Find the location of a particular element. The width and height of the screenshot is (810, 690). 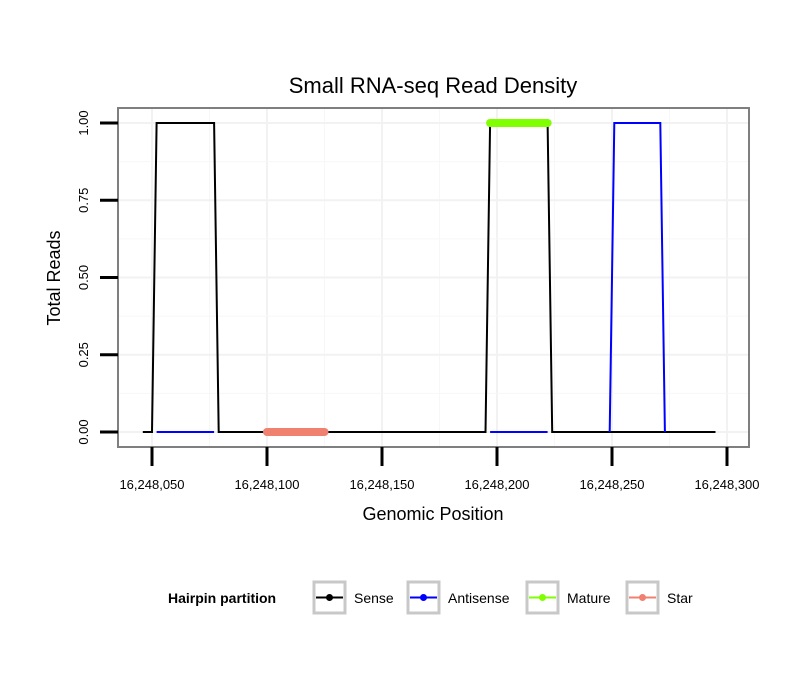

y-tick-label: 0.00 is located at coordinates (83, 431).